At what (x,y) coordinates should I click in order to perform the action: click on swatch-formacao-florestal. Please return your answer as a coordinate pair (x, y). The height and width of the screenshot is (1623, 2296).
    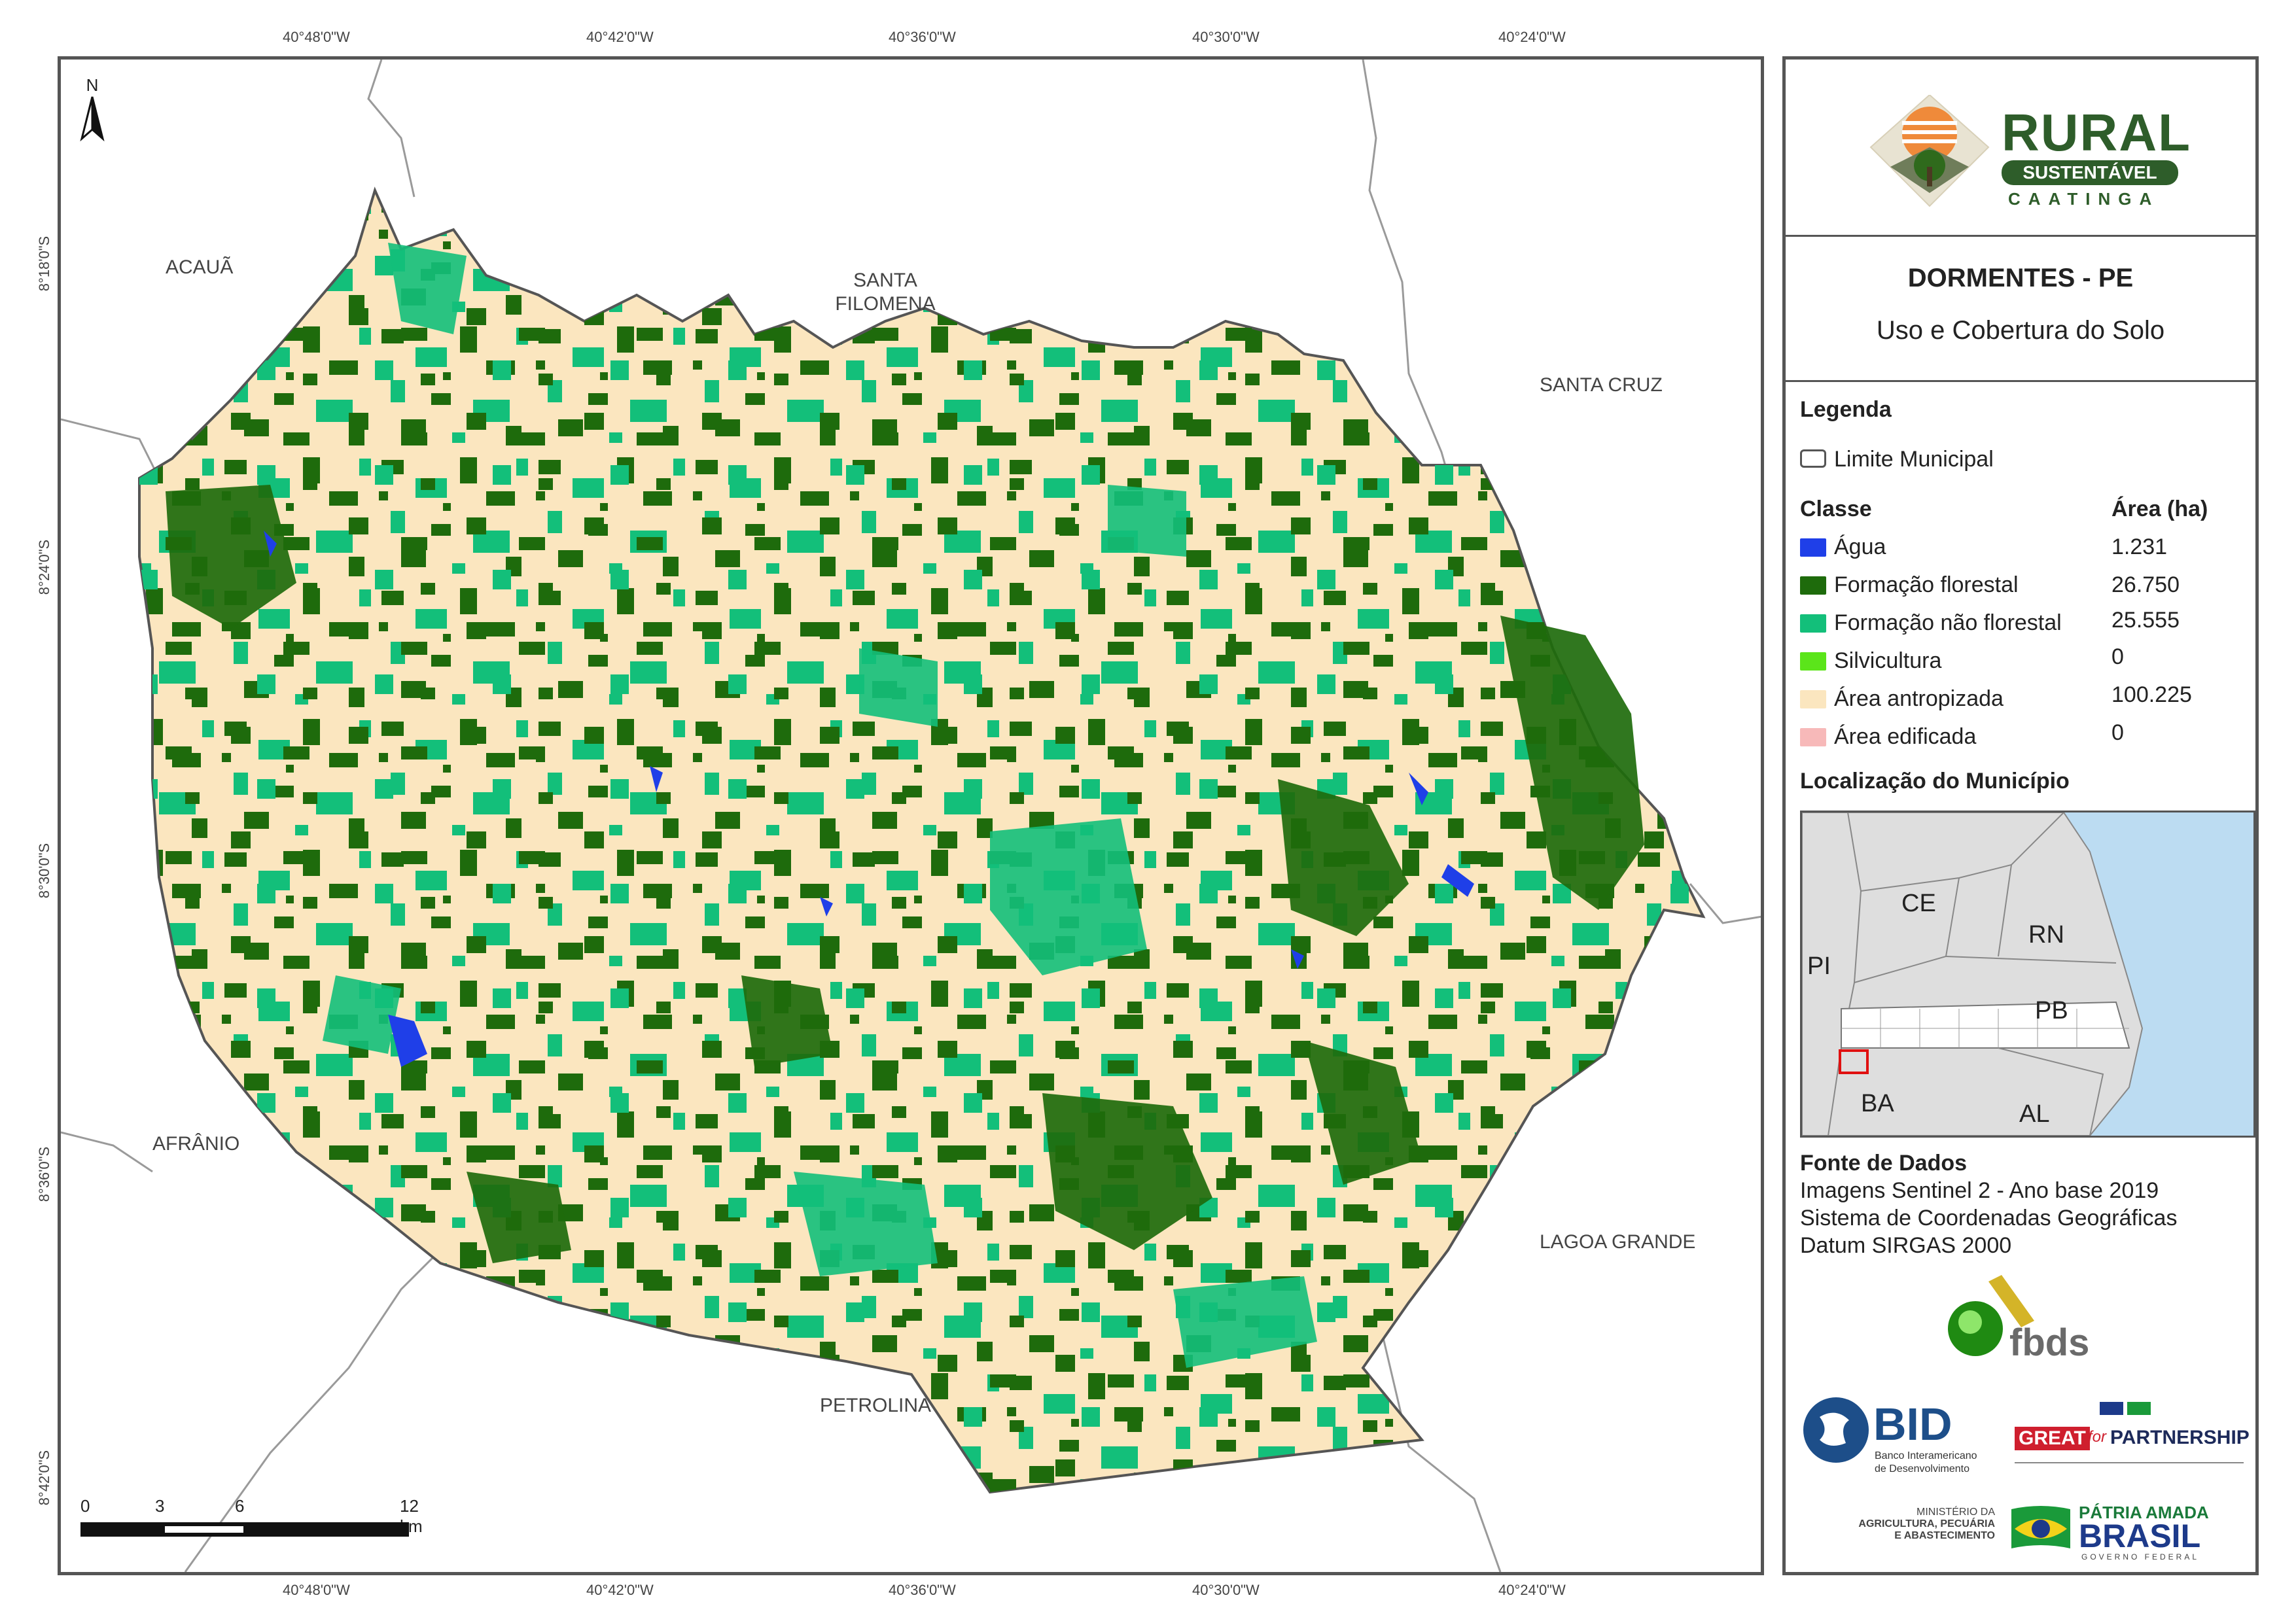
    Looking at the image, I should click on (1813, 586).